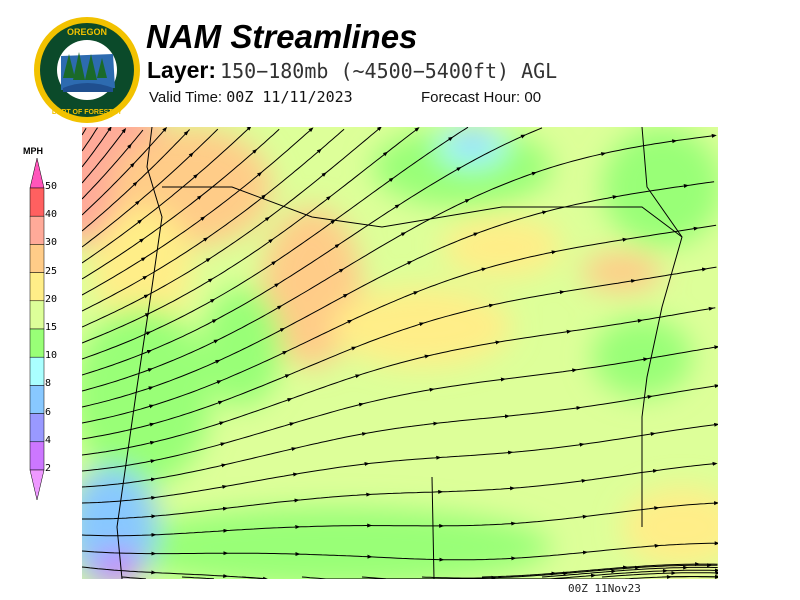 This screenshot has height=600, width=800. What do you see at coordinates (51, 186) in the screenshot?
I see `colorbar-tick: 50` at bounding box center [51, 186].